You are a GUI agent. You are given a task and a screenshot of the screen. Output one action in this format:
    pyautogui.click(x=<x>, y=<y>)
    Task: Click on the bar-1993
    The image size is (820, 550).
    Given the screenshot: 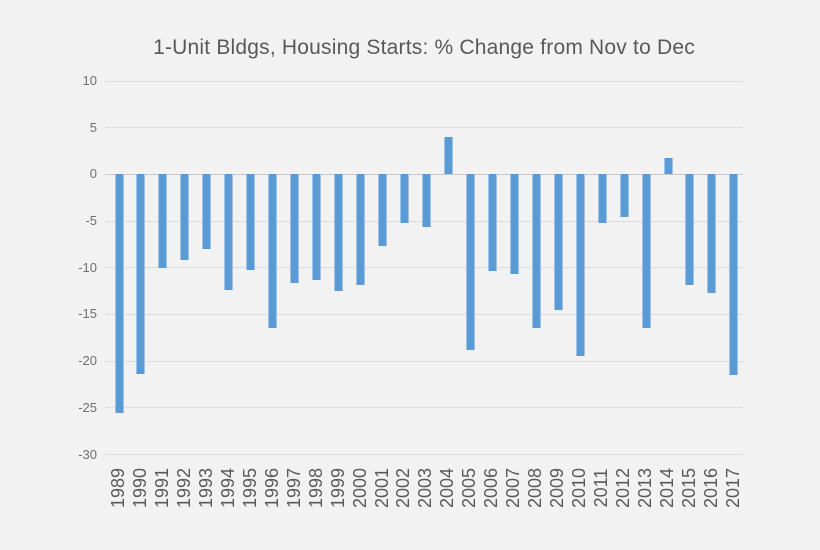 What is the action you would take?
    pyautogui.click(x=207, y=212)
    